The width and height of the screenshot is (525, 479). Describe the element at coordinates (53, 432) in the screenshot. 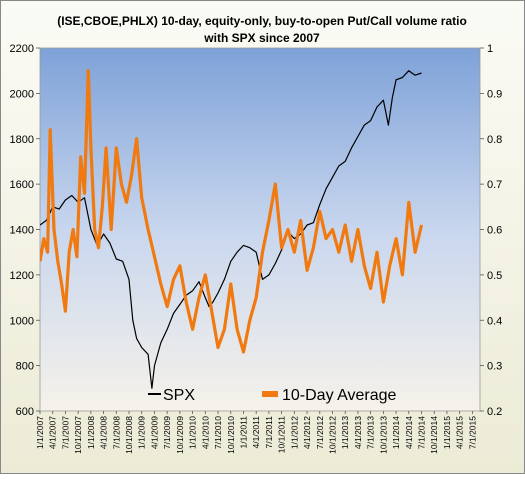

I see `x-axis-tick-label: 4/1/2007` at that location.